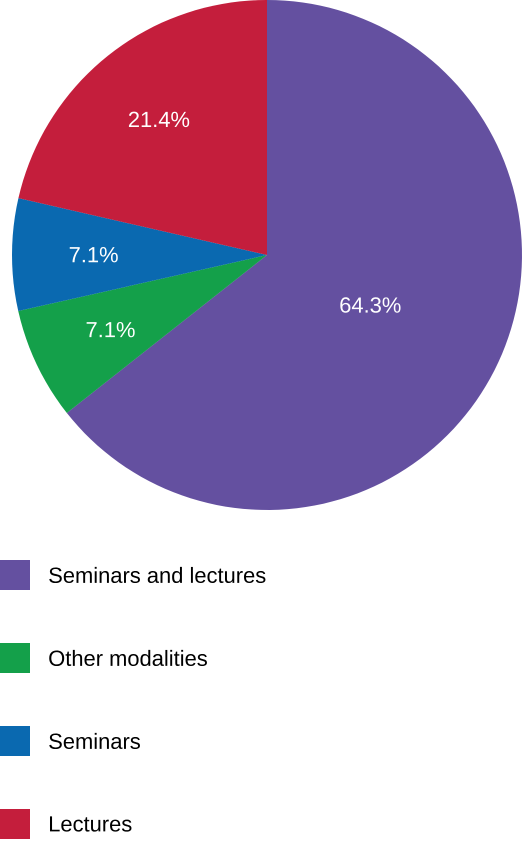  Describe the element at coordinates (159, 120) in the screenshot. I see `data-label: 21.4%` at that location.